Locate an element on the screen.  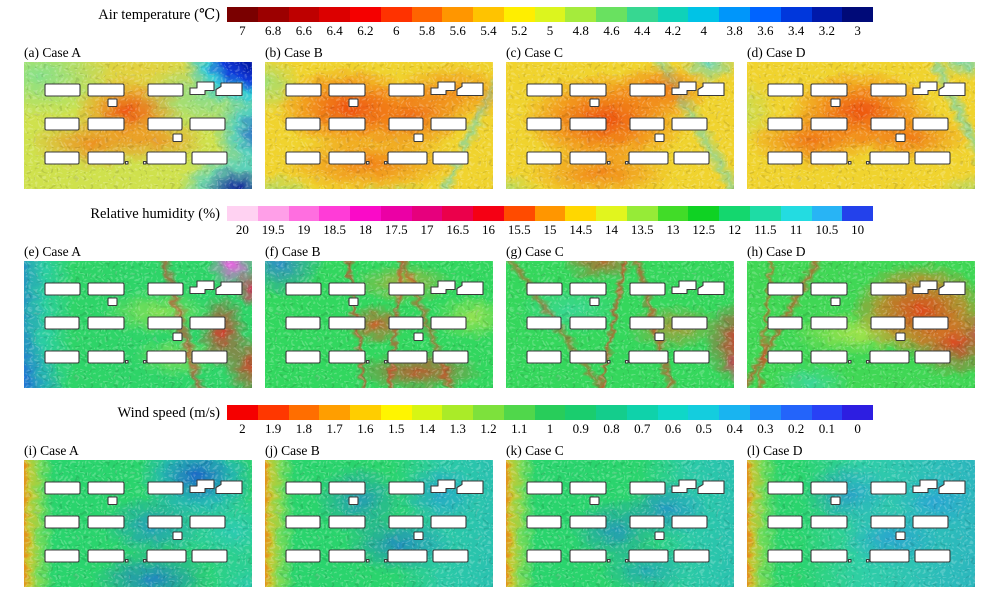
colorbar-tick-label: 4.4 is located at coordinates (642, 30).